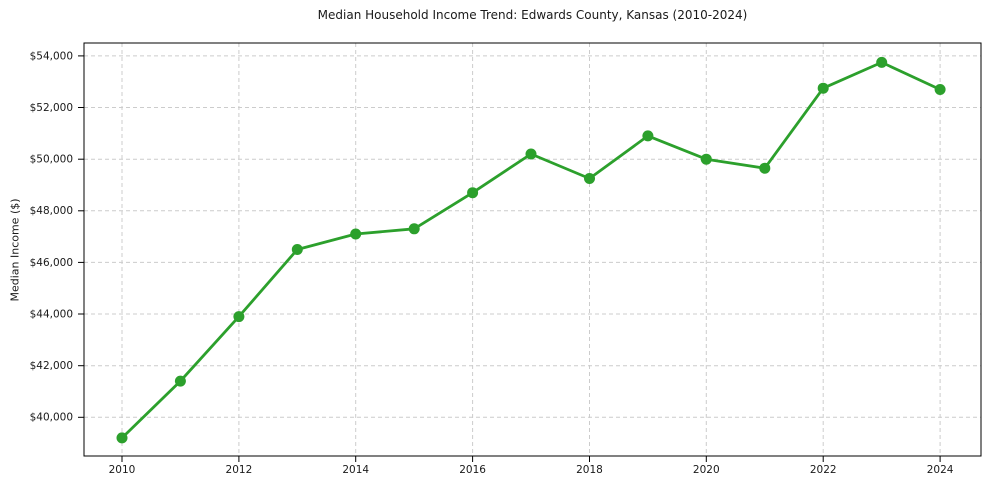 This screenshot has height=490, width=989. I want to click on data-point-2020, so click(706, 159).